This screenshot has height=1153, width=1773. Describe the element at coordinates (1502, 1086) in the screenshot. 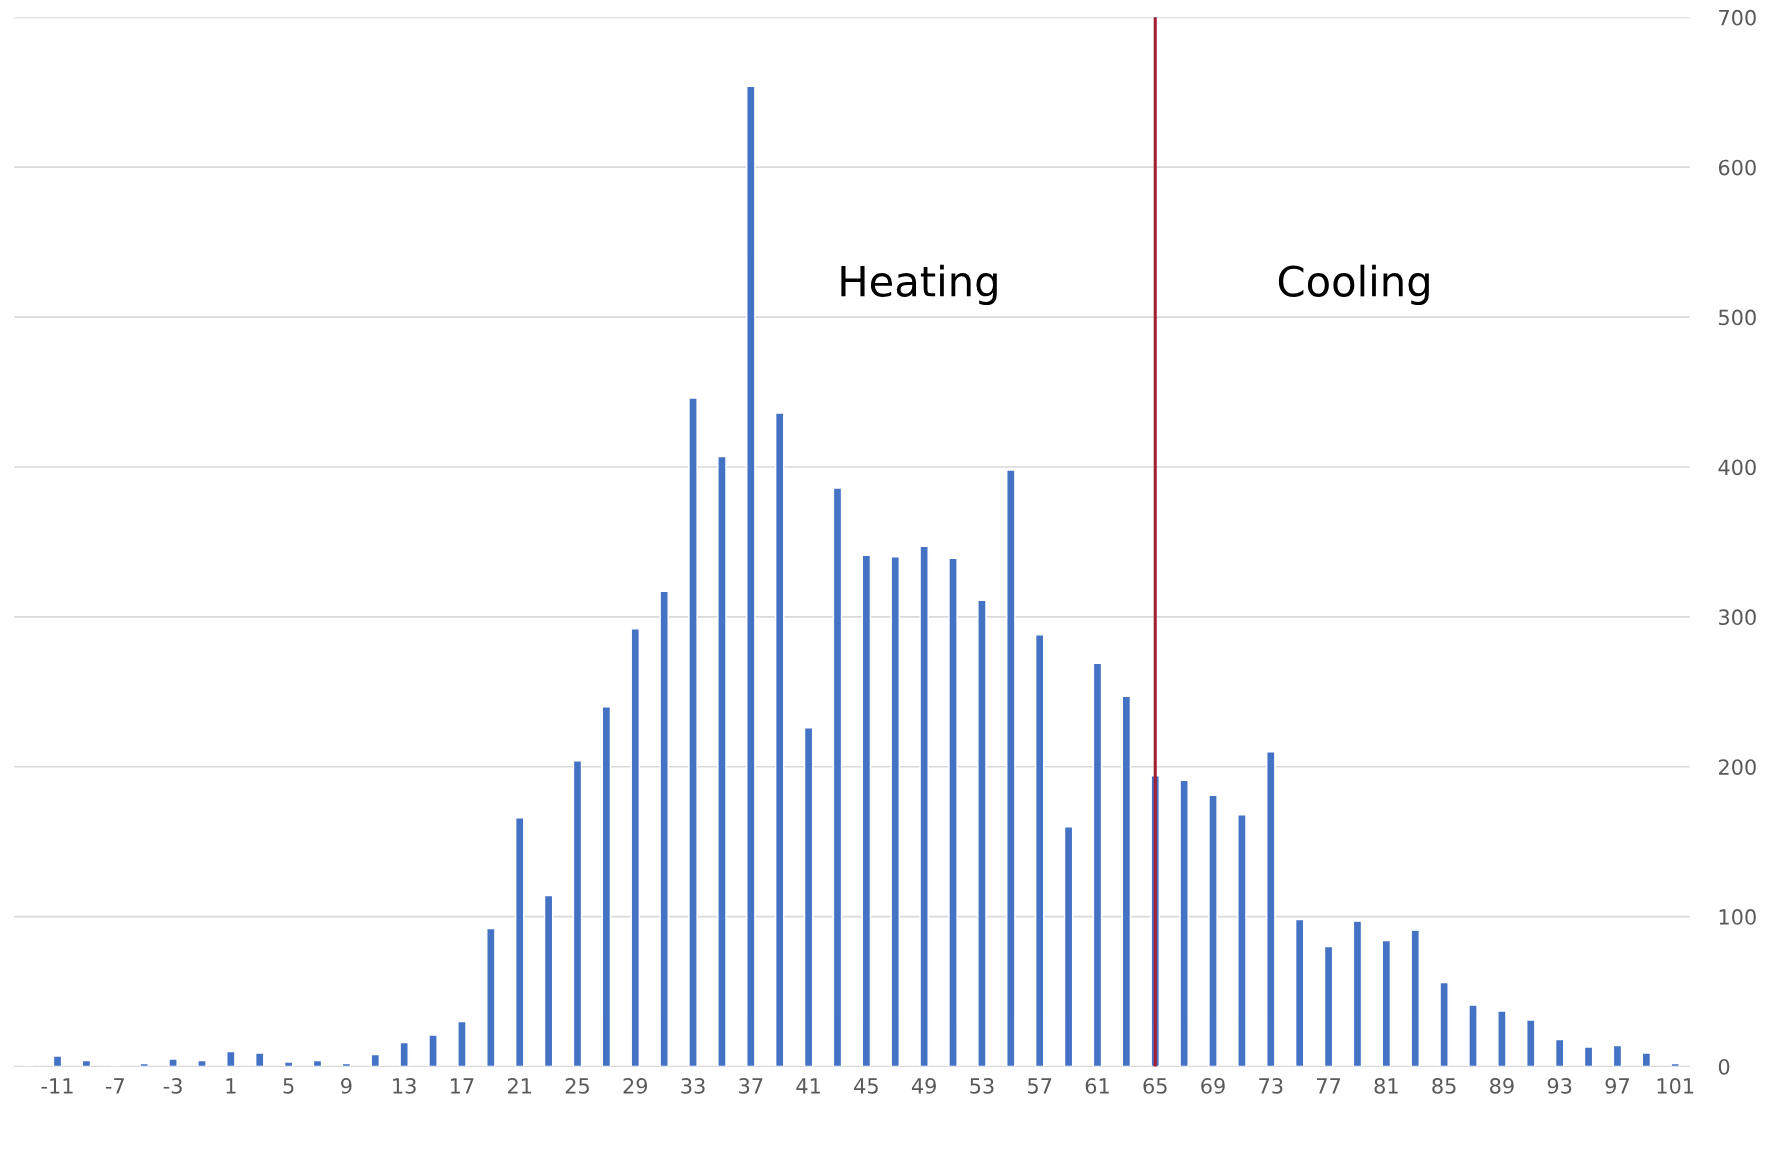

I see `x-tick-label: 89` at that location.